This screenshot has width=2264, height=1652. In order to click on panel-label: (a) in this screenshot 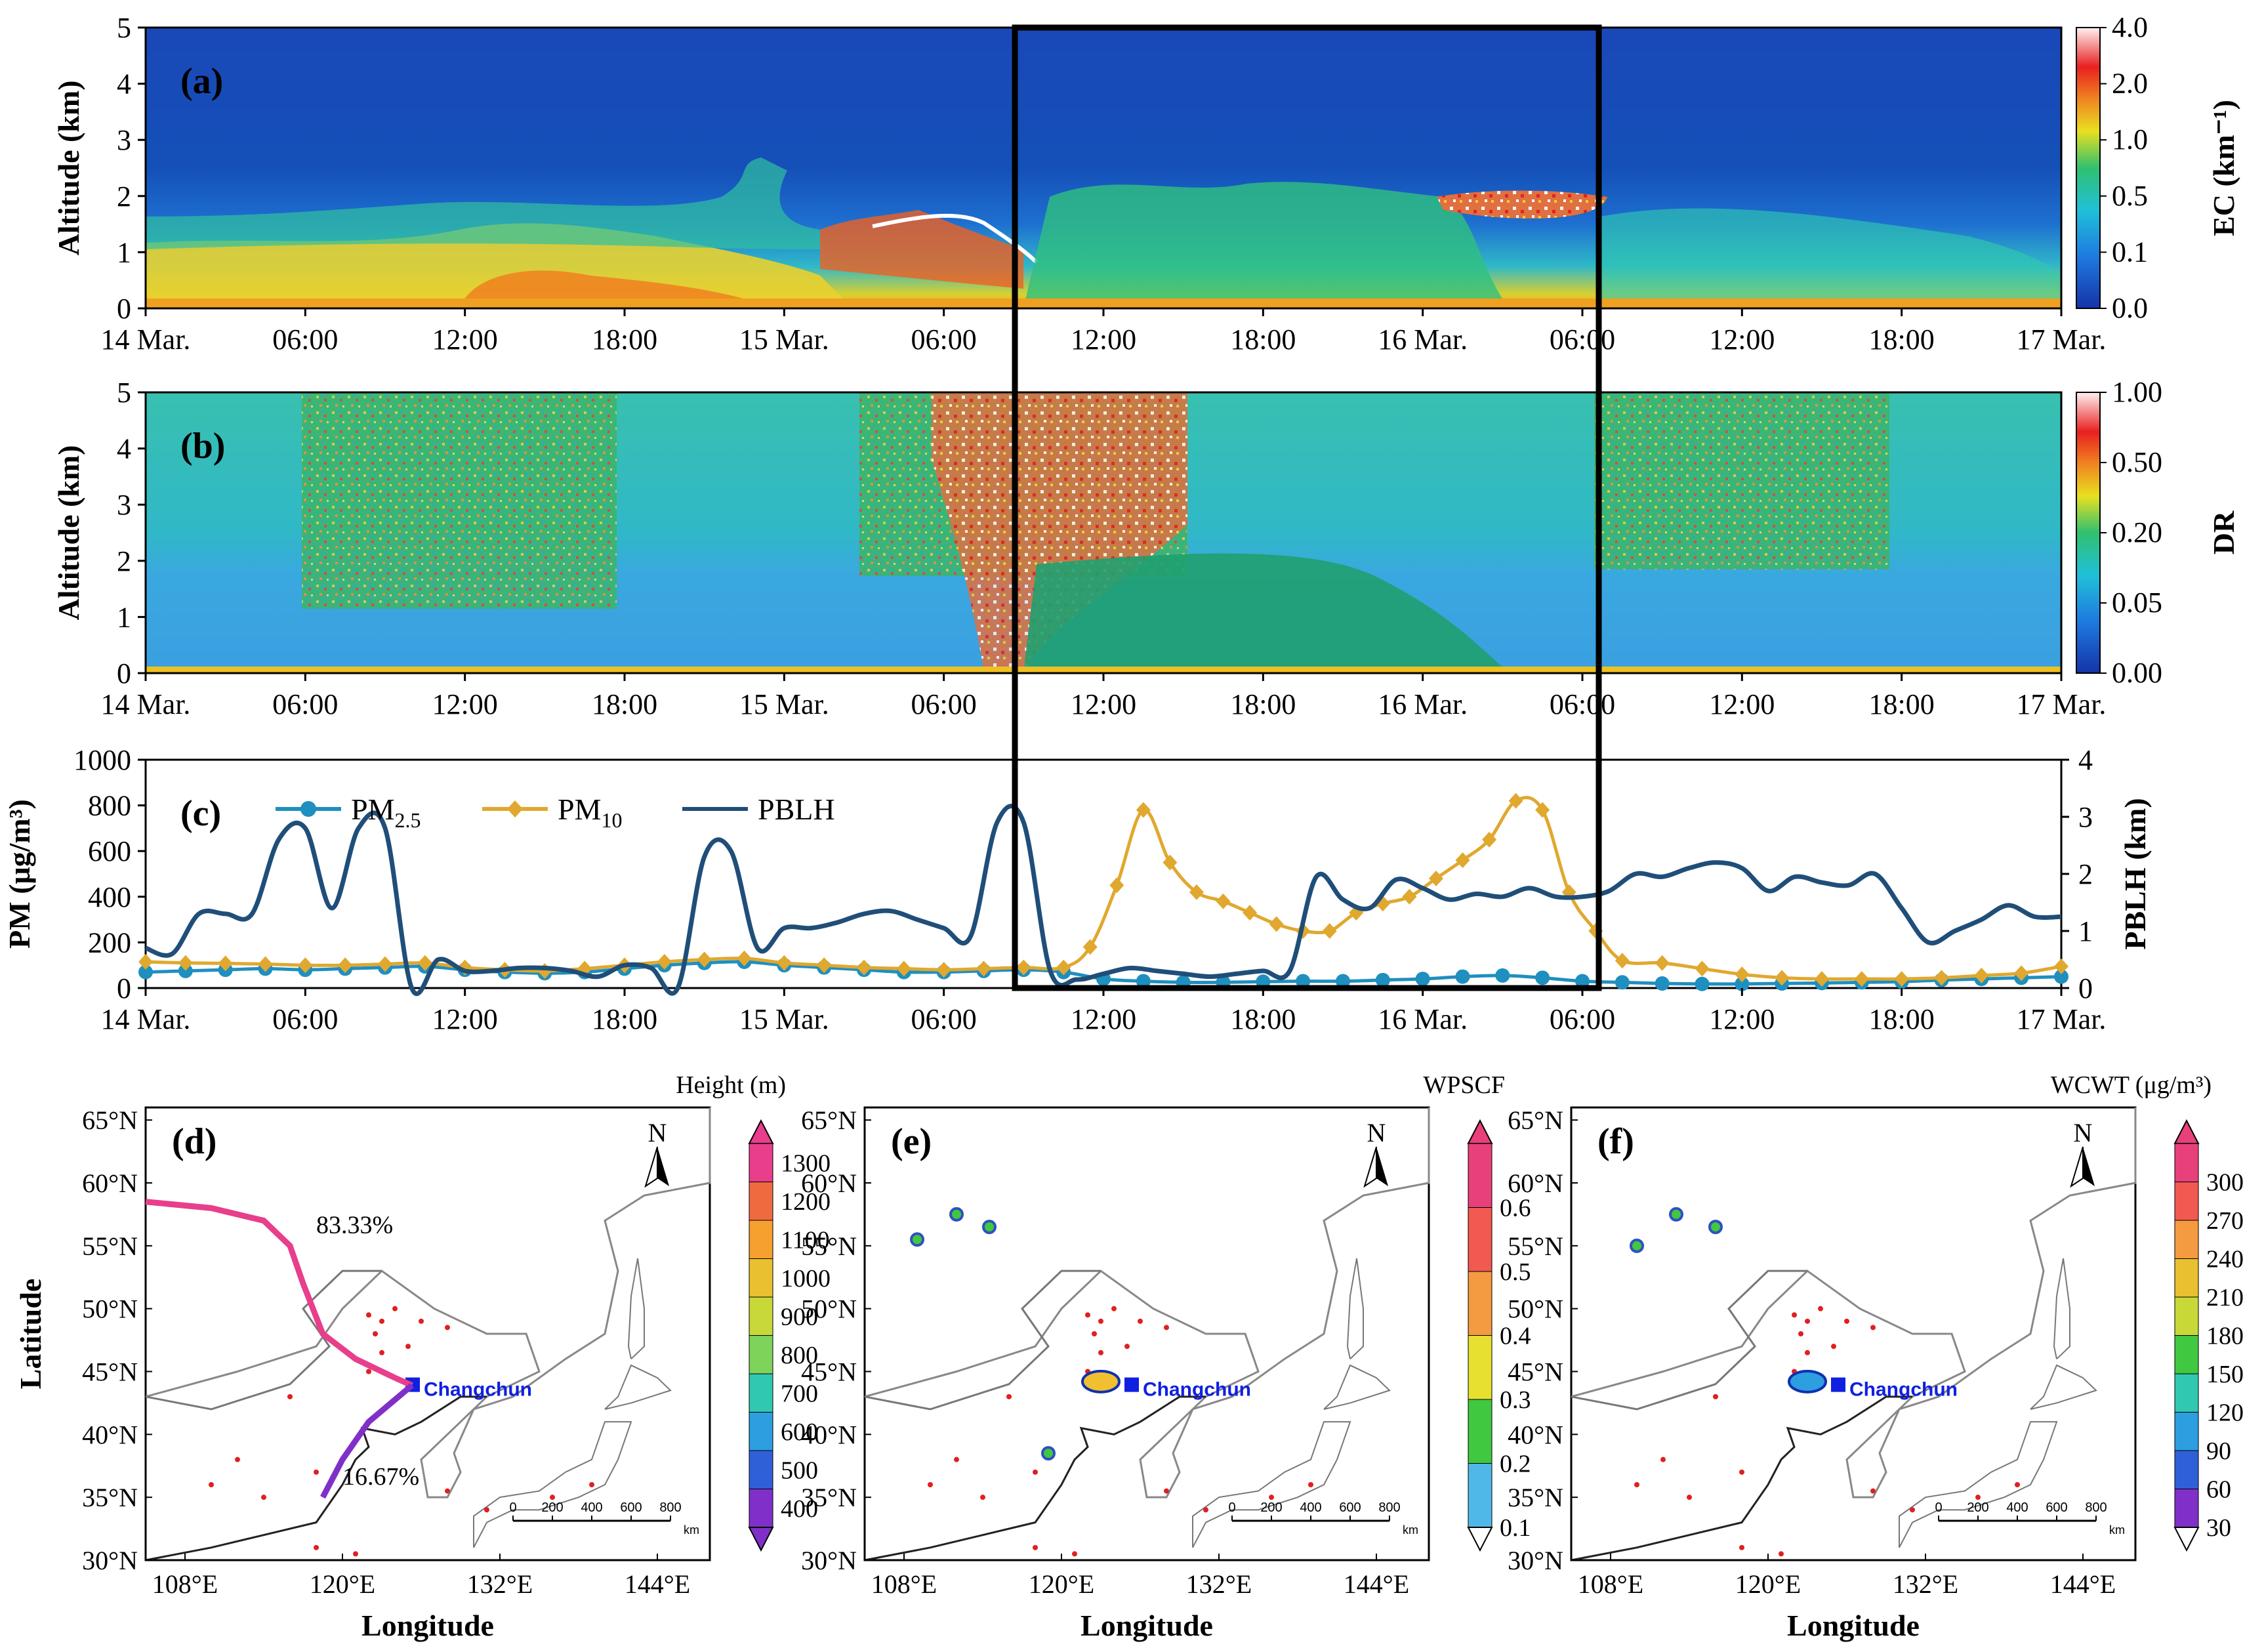, I will do `click(201, 81)`.